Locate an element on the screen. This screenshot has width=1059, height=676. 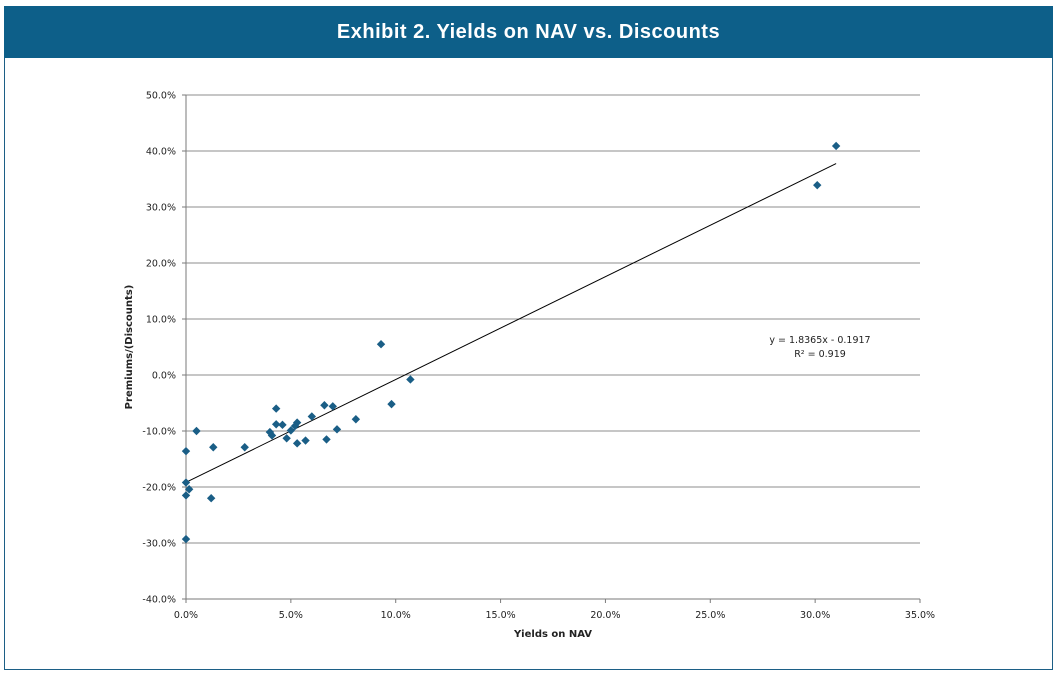
x-tick-label: 10.0% is located at coordinates (396, 615).